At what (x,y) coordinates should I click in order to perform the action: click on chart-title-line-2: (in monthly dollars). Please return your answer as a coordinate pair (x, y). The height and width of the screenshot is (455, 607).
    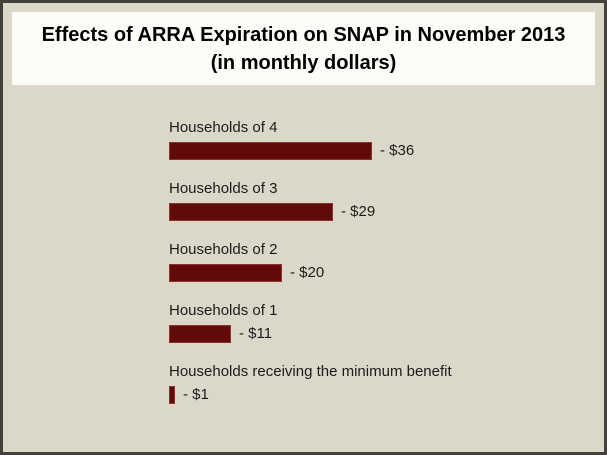
    Looking at the image, I should click on (303, 62).